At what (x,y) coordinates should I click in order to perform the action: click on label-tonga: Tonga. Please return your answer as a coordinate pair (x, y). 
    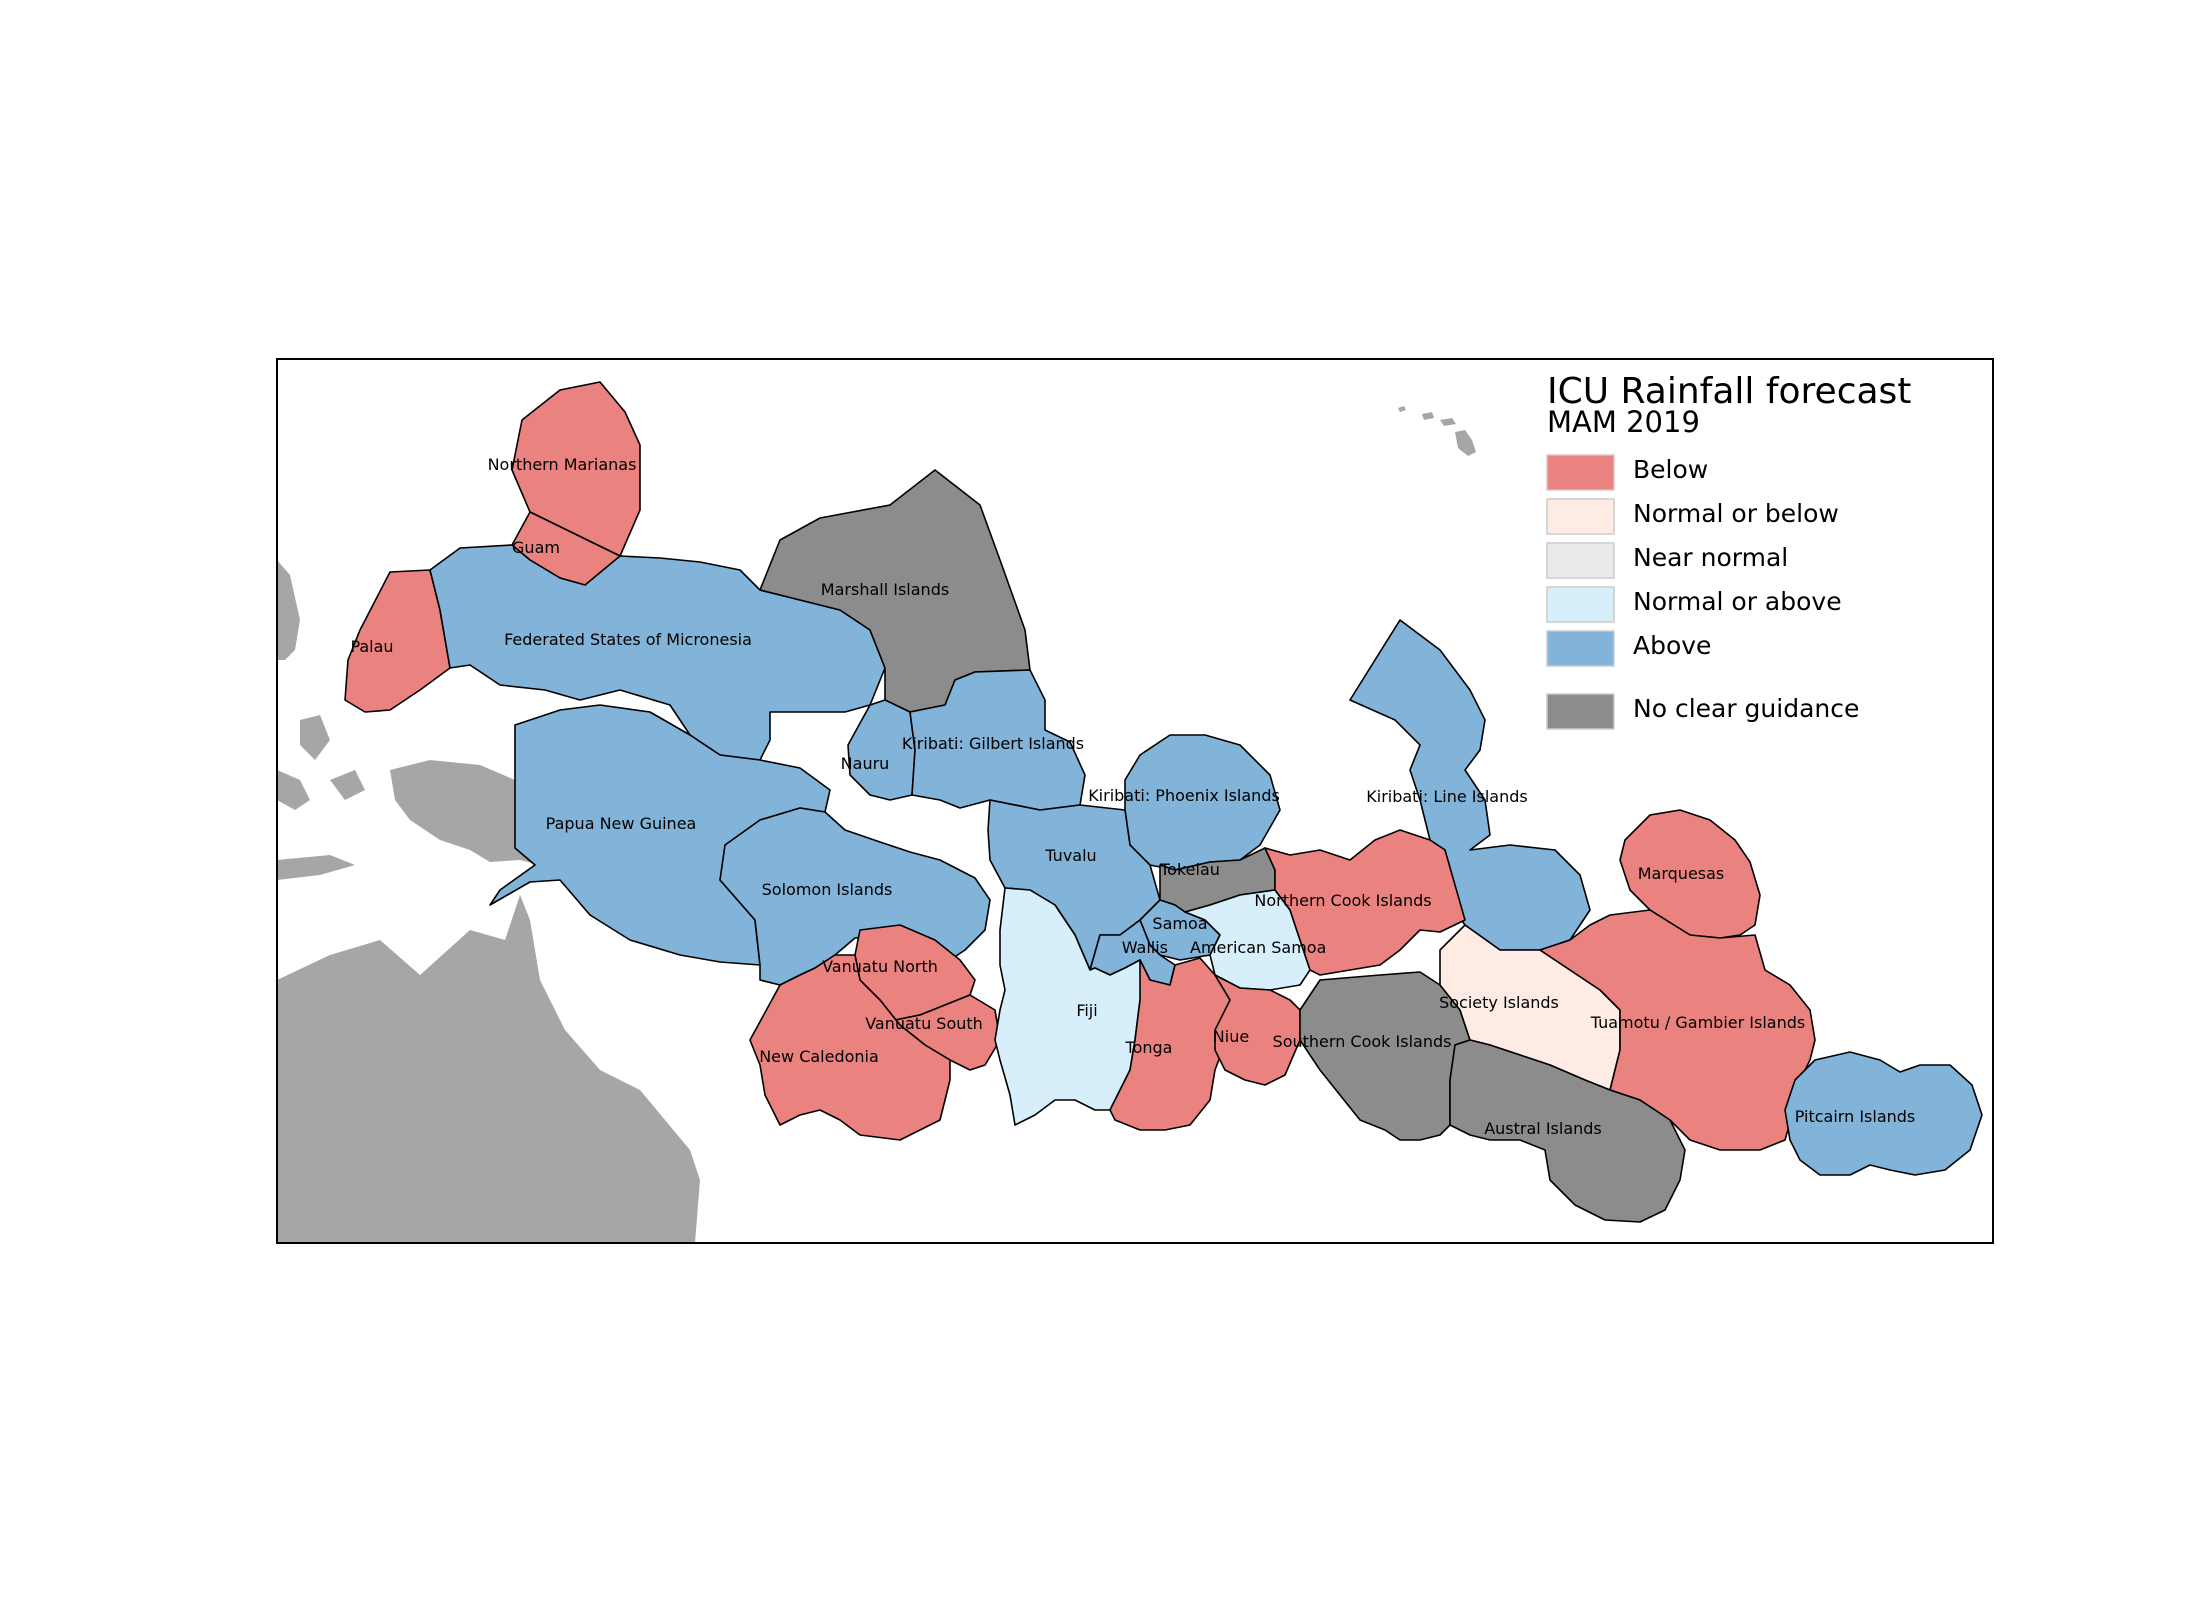
    Looking at the image, I should click on (1149, 1047).